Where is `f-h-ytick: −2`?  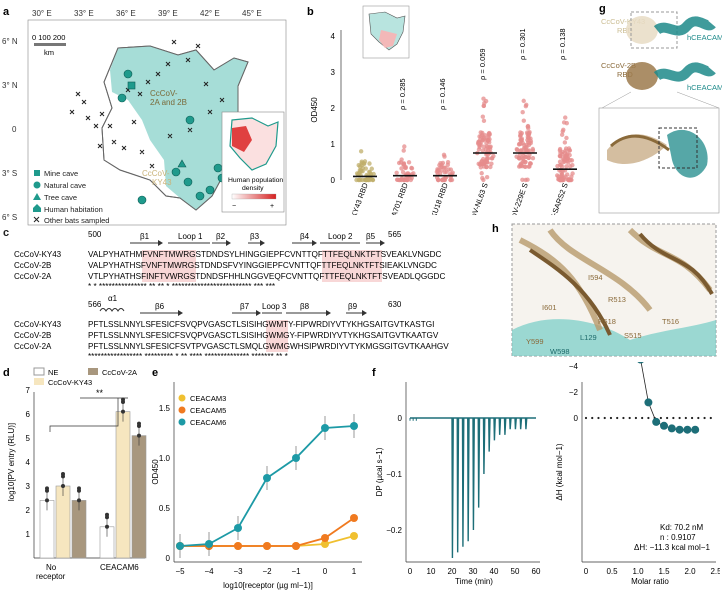
f-h-ytick: −2 is located at coordinates (574, 392).